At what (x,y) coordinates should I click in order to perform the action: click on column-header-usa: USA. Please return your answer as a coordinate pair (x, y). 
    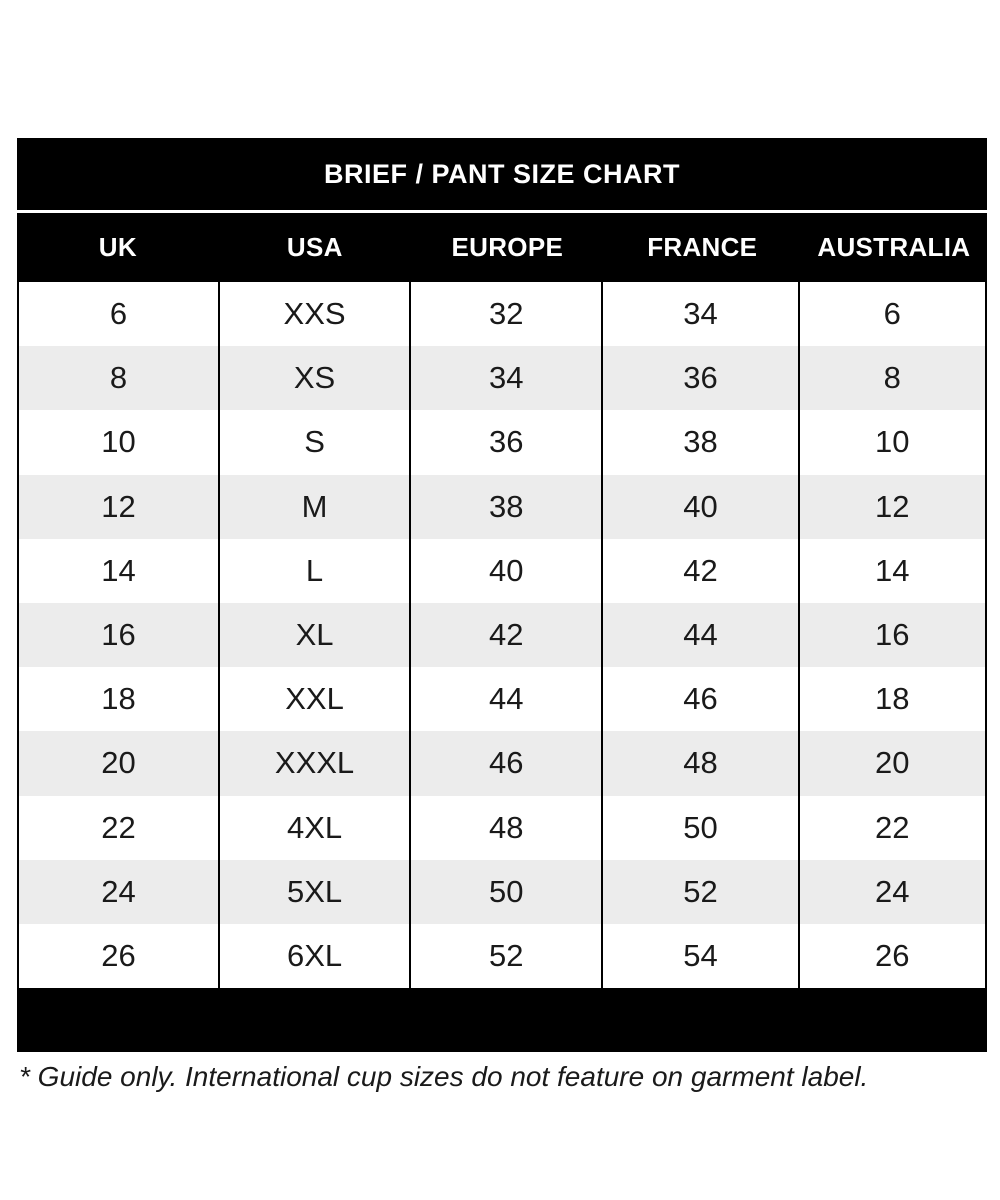
    Looking at the image, I should click on (314, 247).